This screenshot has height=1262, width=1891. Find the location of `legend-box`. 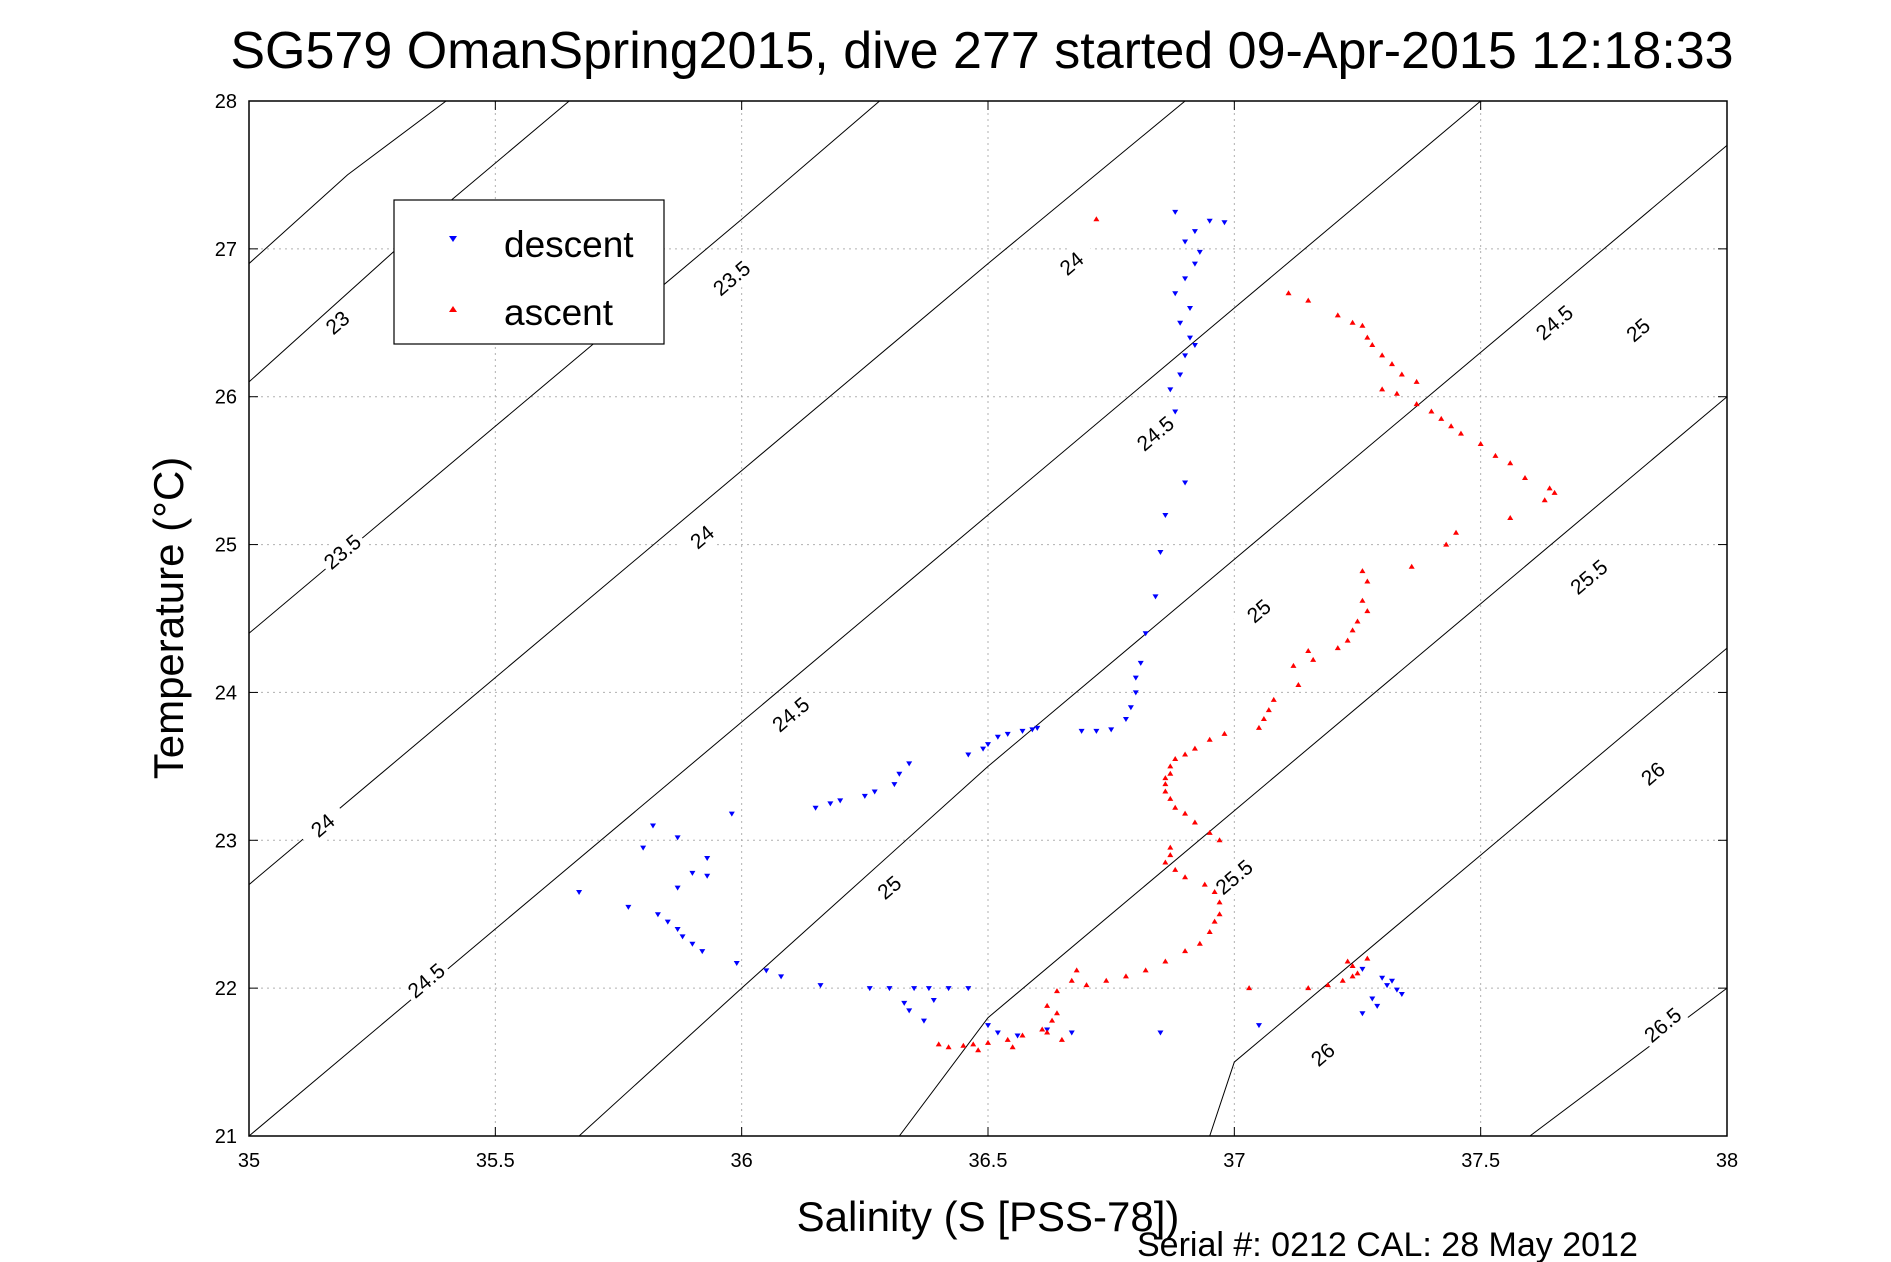

legend-box is located at coordinates (529, 272).